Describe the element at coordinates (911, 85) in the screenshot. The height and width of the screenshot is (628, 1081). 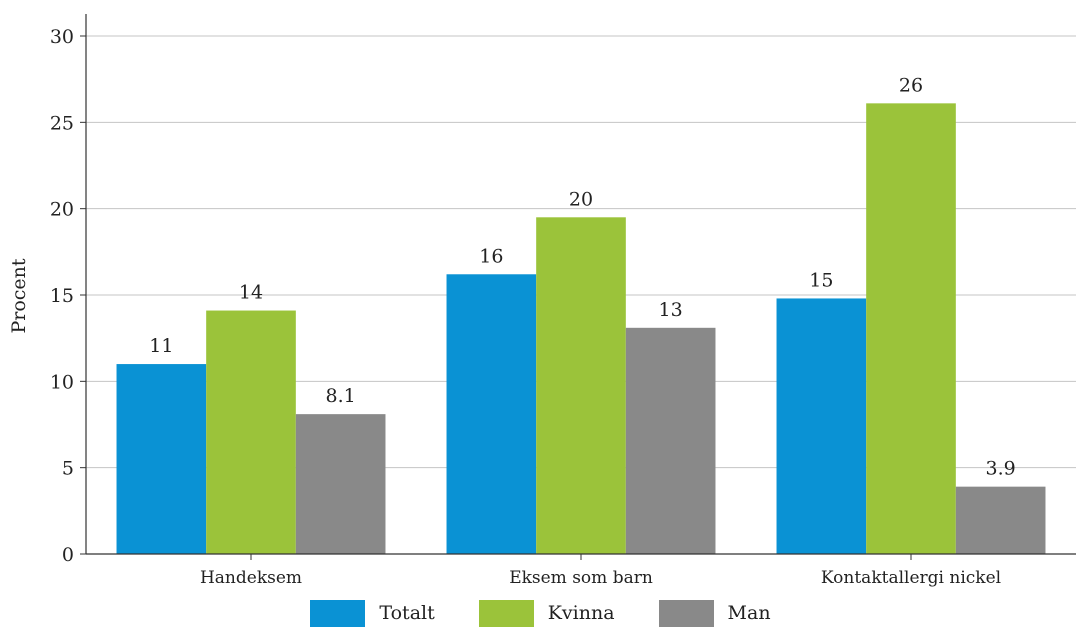
I see `data-label: 26` at that location.